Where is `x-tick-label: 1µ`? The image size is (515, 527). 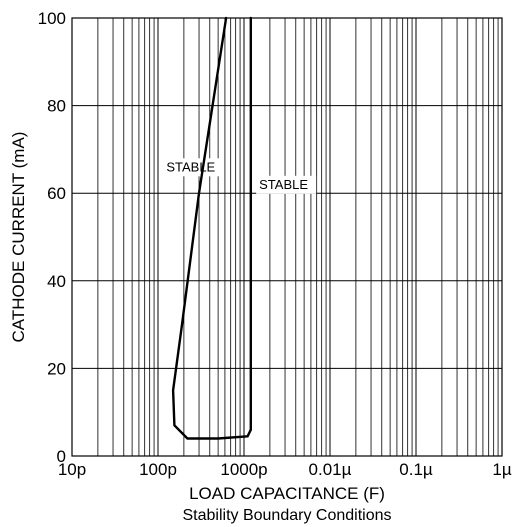
x-tick-label: 1µ is located at coordinates (501, 469).